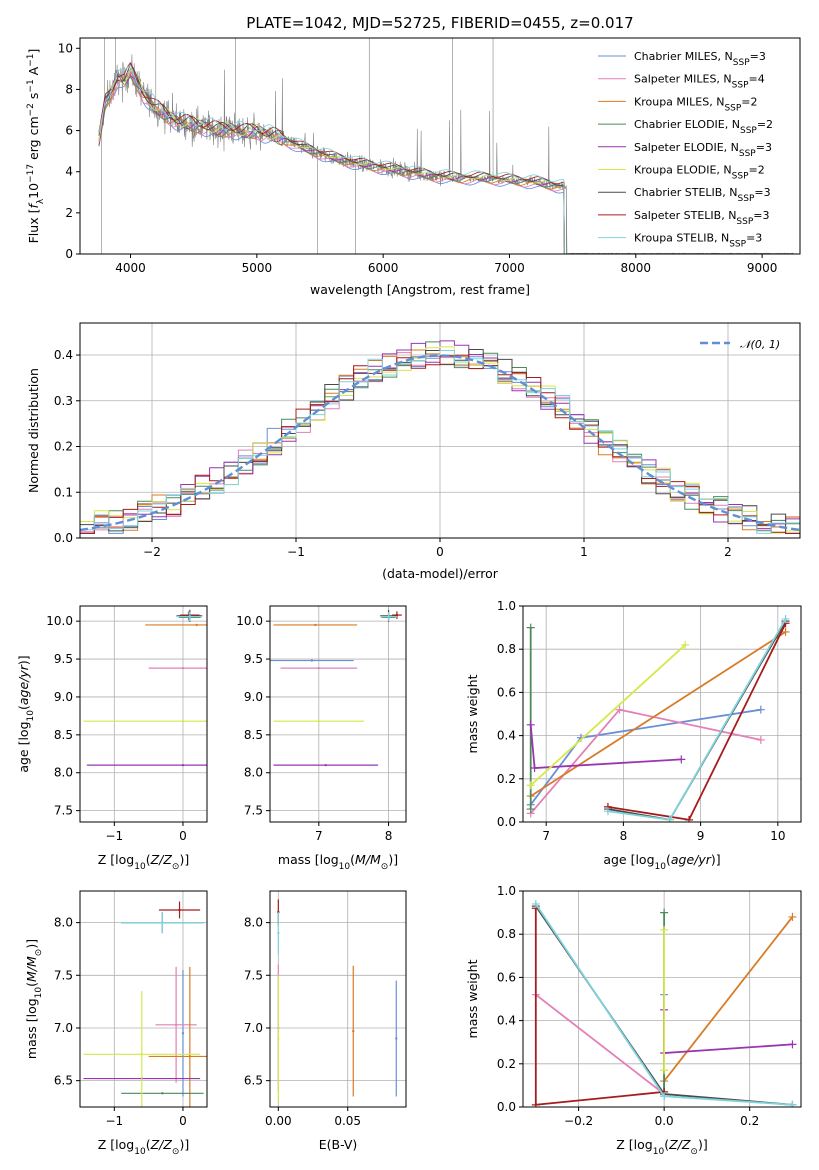 The width and height of the screenshot is (819, 1170). I want to click on weight-line-salpeter-stelib, so click(599, 1007).